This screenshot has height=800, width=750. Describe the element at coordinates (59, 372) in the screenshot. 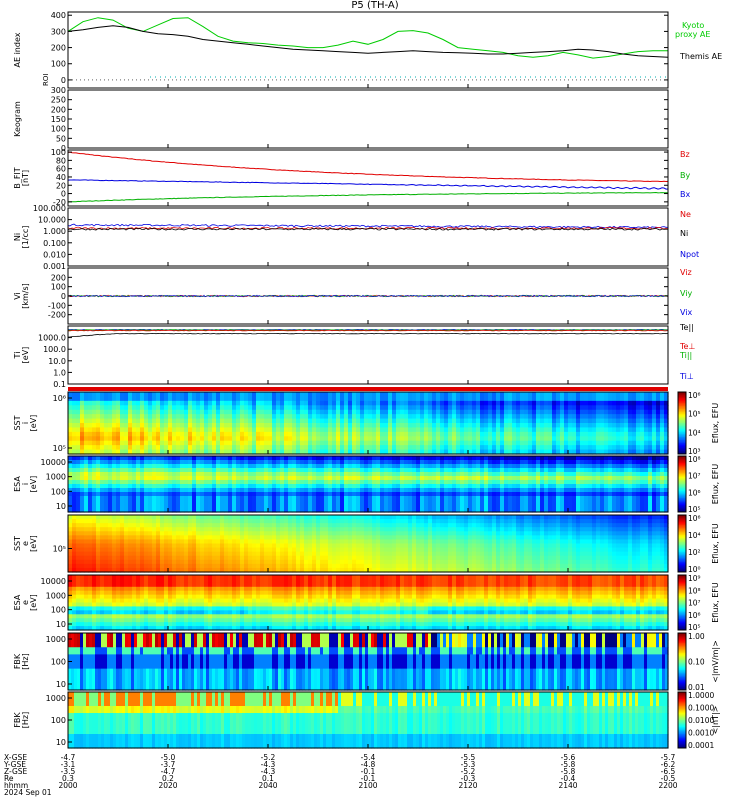

I see `ti-ytick-label: 1.0` at that location.